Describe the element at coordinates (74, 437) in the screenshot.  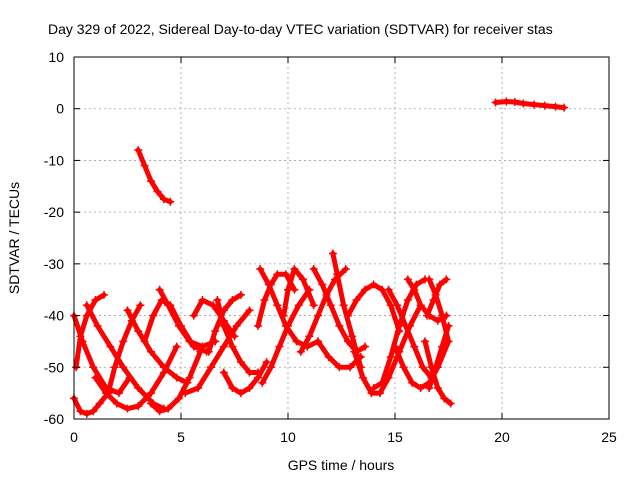
I see `x-tick-label: 0` at that location.